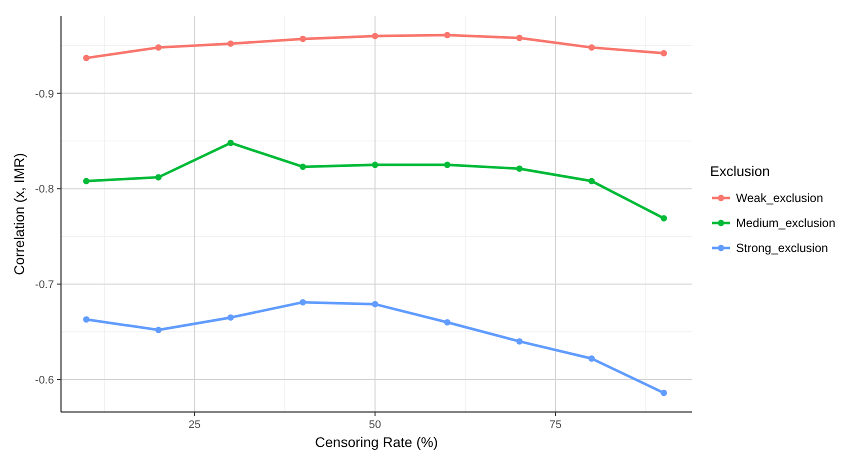 This screenshot has height=463, width=860. What do you see at coordinates (780, 198) in the screenshot?
I see `legend-label: Weak_exclusion` at bounding box center [780, 198].